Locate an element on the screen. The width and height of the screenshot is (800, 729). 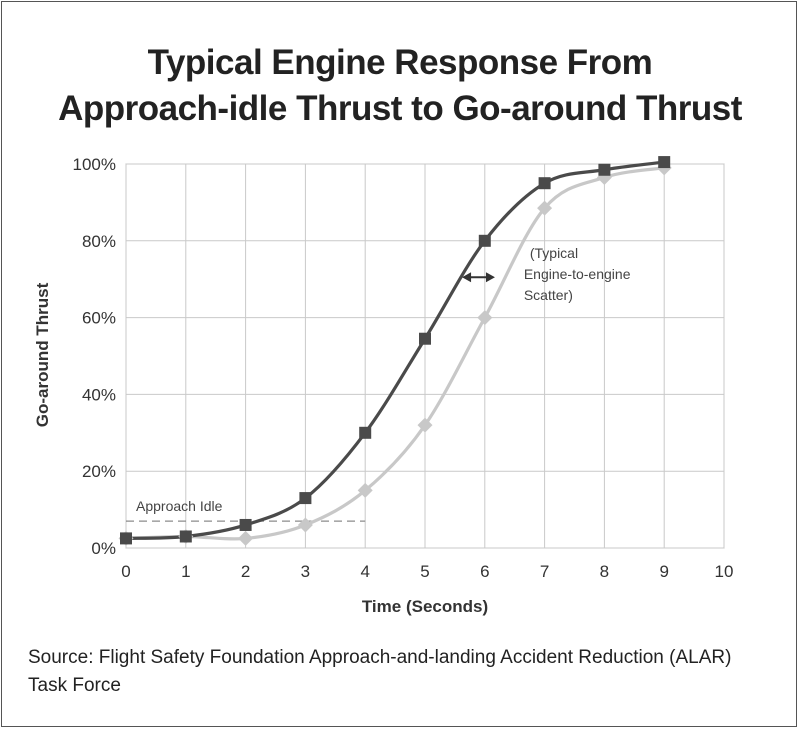
approach-idle-label: Approach Idle is located at coordinates (179, 506).